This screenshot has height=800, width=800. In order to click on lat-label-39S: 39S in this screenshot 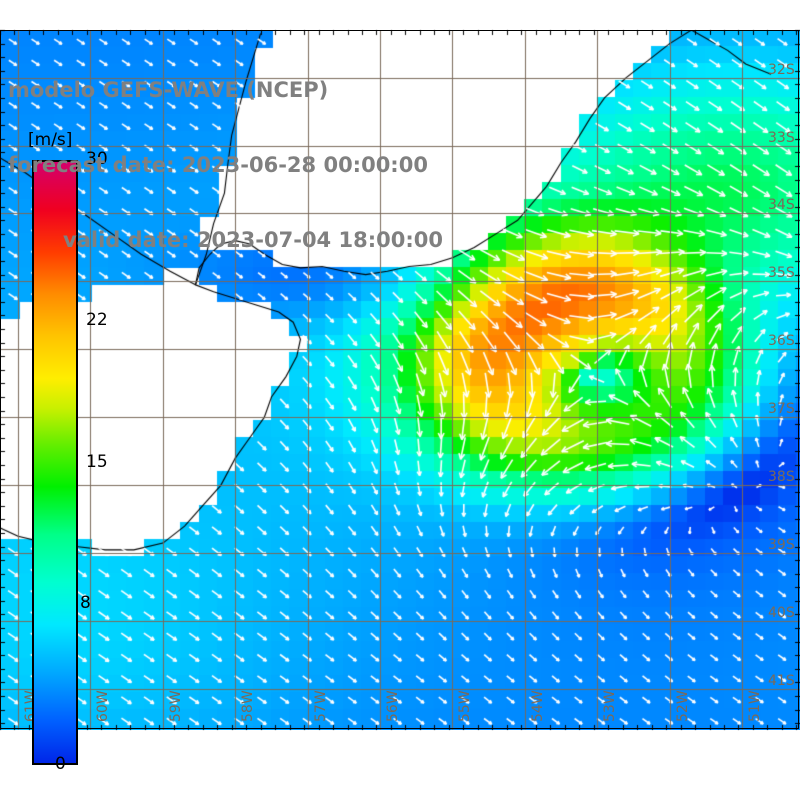, I will do `click(781, 545)`.